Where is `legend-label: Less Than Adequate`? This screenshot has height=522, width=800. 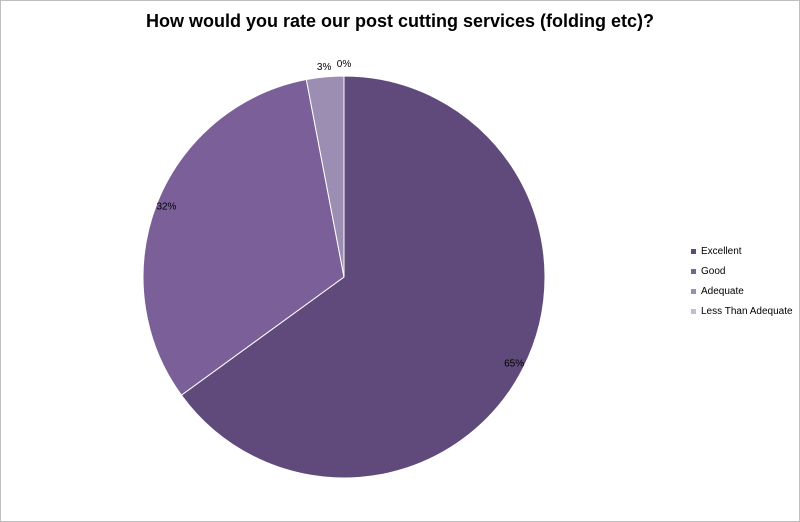 legend-label: Less Than Adequate is located at coordinates (747, 311).